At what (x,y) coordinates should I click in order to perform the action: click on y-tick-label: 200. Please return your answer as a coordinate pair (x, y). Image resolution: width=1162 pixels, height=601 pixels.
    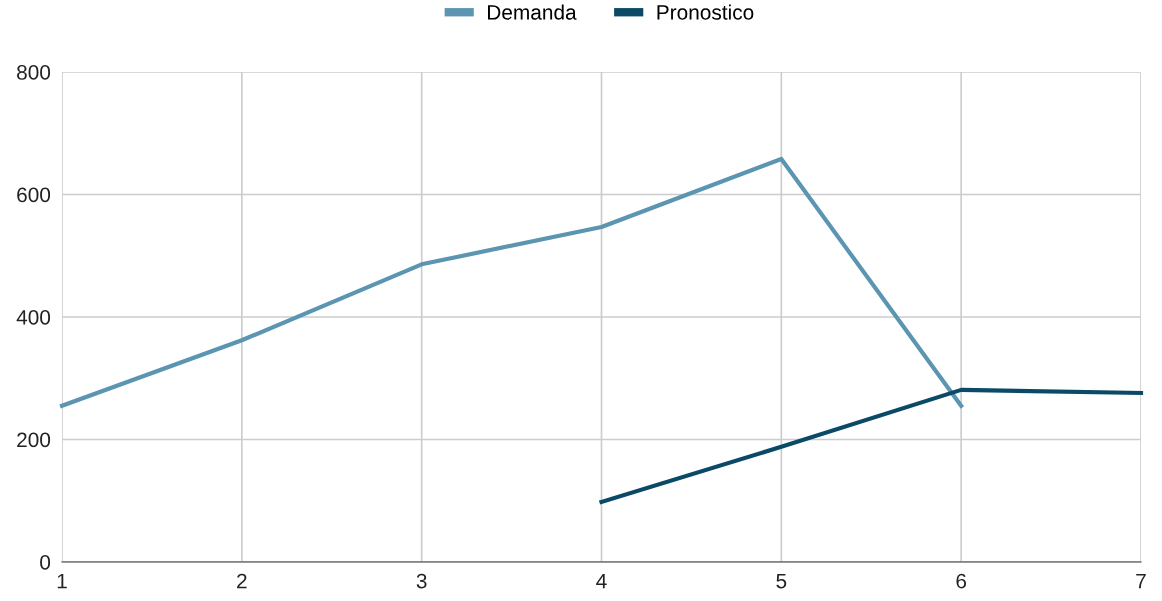
    Looking at the image, I should click on (34, 440).